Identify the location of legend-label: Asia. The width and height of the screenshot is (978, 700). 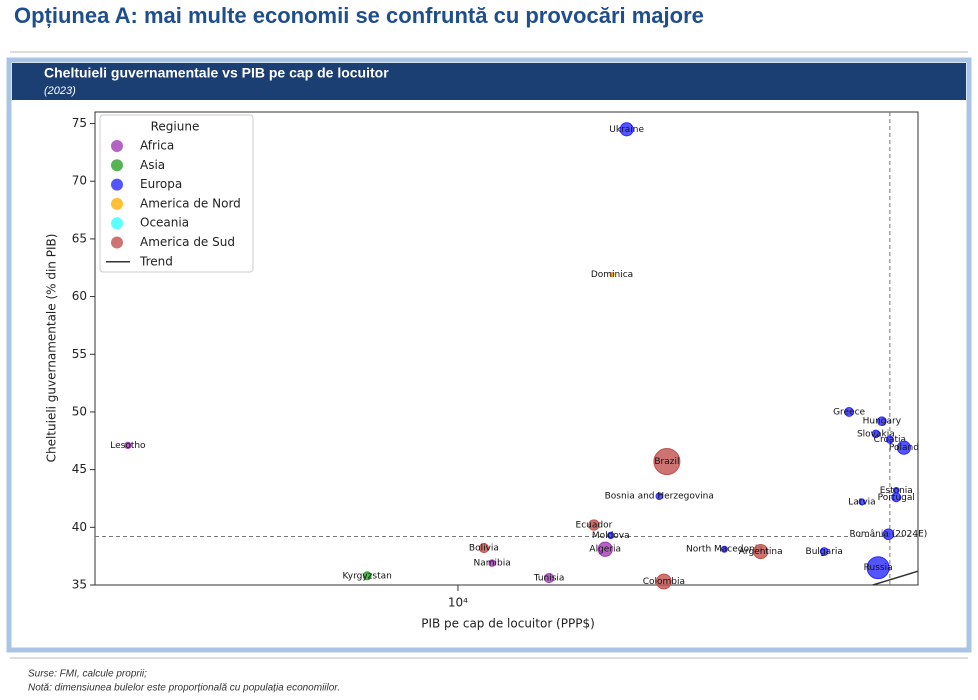
(152, 165).